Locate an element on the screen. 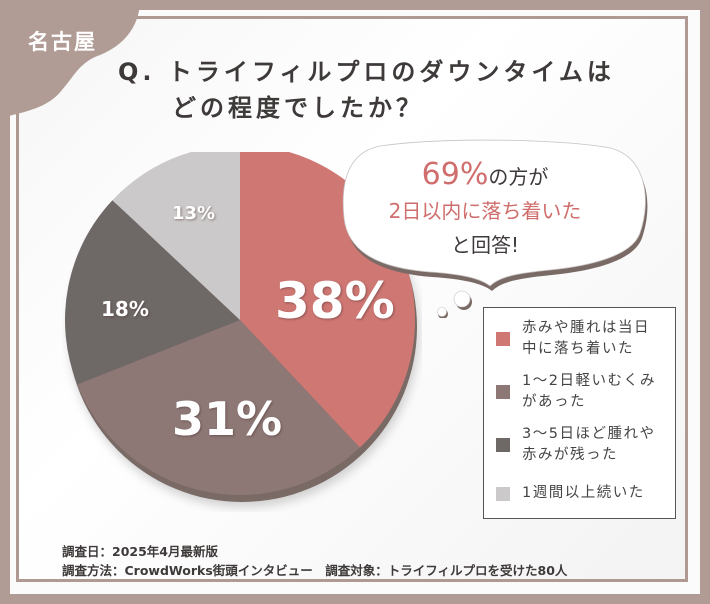  legend-label: 中に落ち着いた is located at coordinates (578, 349).